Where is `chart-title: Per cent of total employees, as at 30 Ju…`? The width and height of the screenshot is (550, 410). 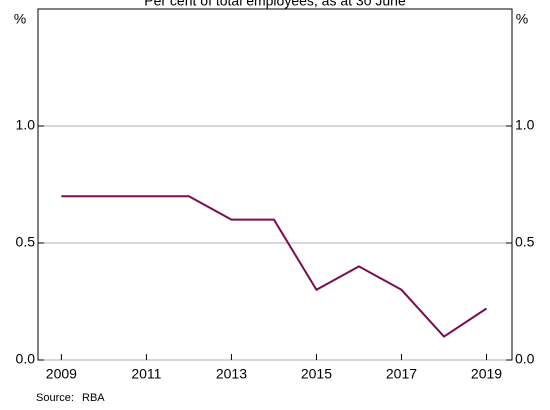
chart-title: Per cent of total employees, as at 30 Ju… is located at coordinates (275, 4).